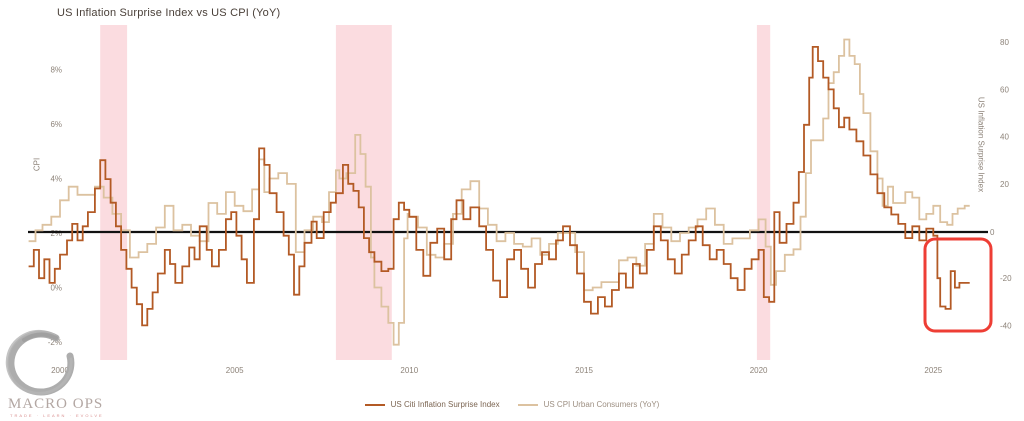  I want to click on right-axis-tick: 80, so click(1004, 42).